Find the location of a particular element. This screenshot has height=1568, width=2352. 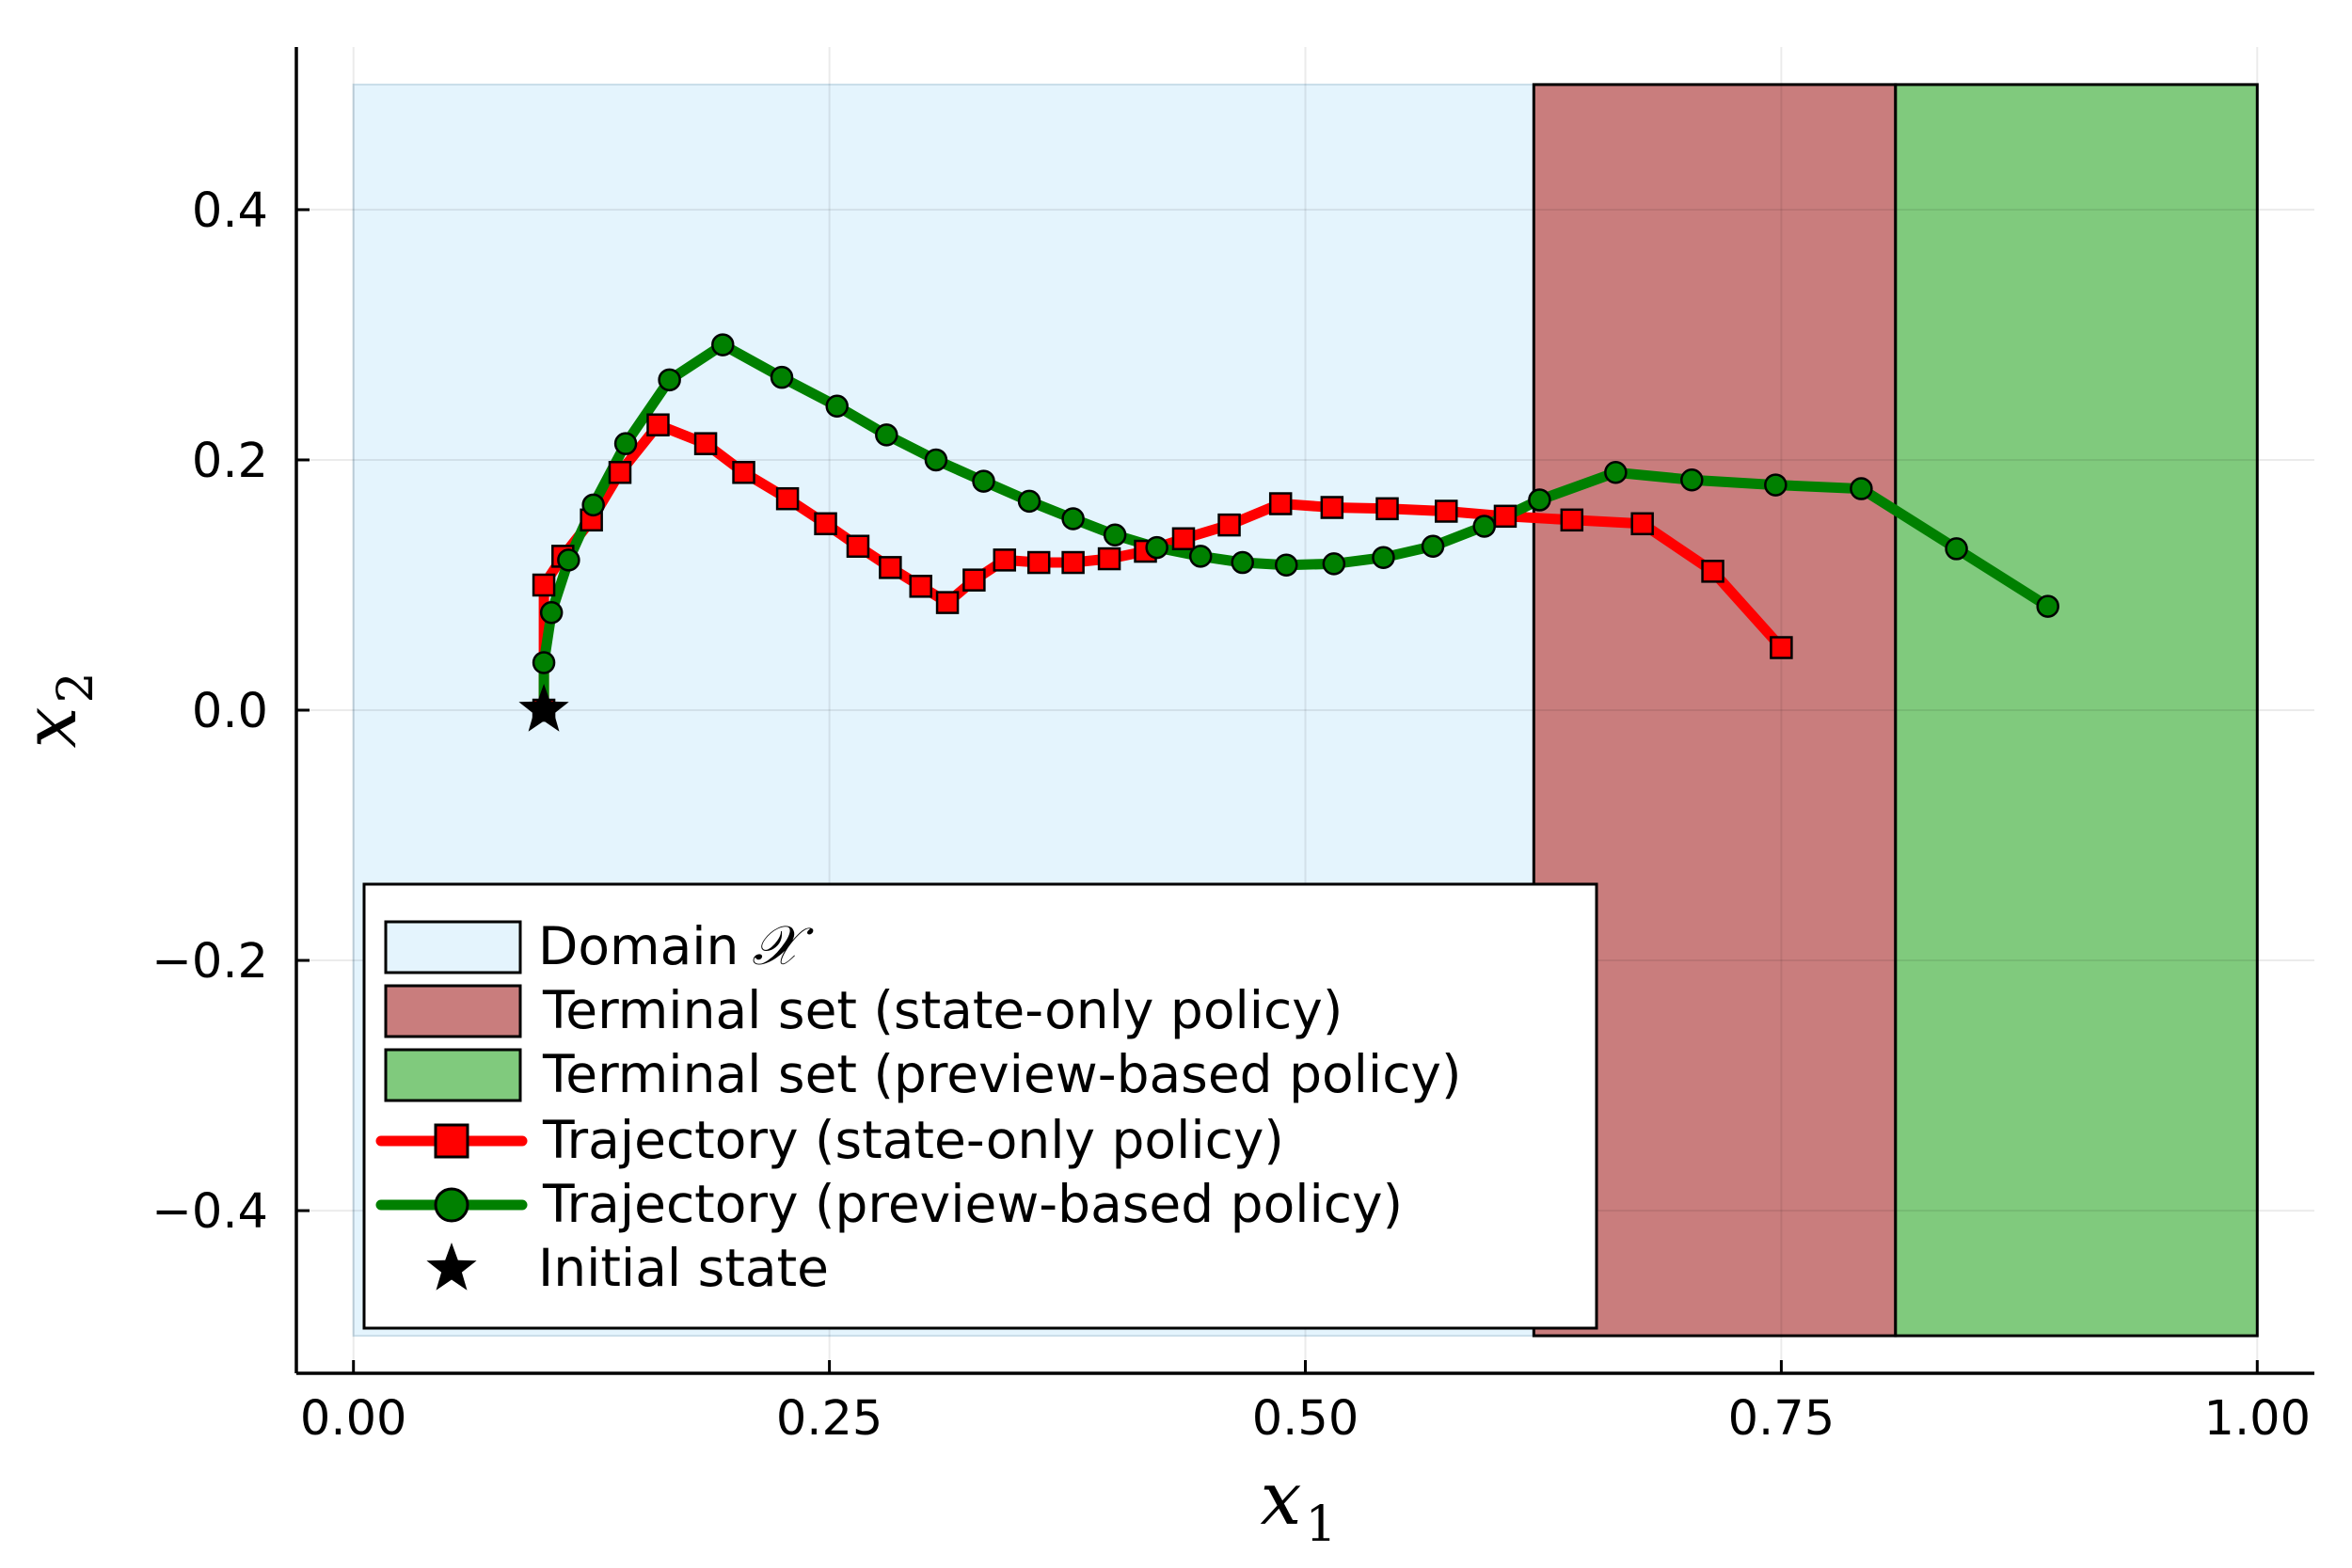

x-axis-title: x1 is located at coordinates (1298, 1505).